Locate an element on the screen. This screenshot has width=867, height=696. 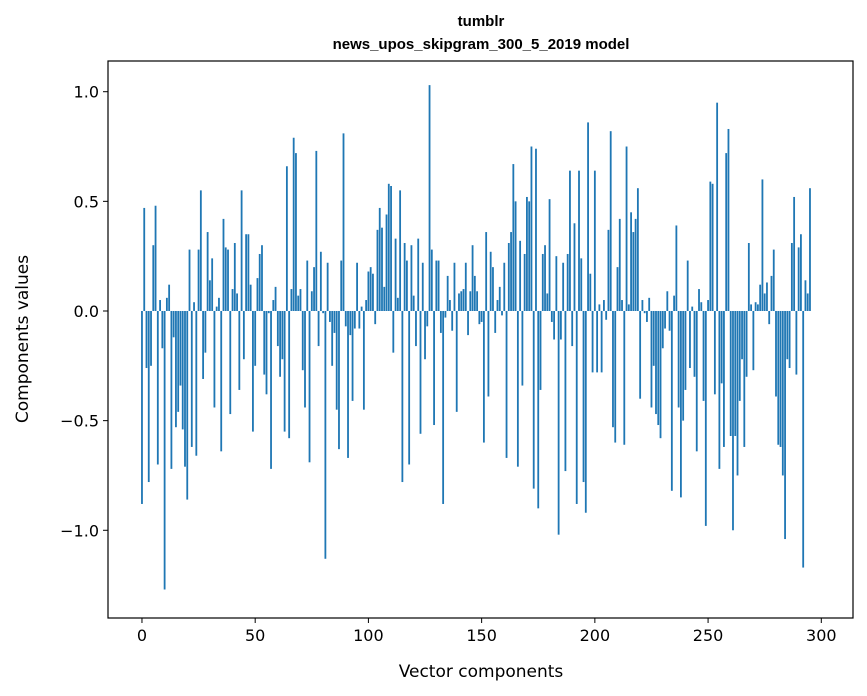
y-tick-label: −1.0 is located at coordinates (79, 530).